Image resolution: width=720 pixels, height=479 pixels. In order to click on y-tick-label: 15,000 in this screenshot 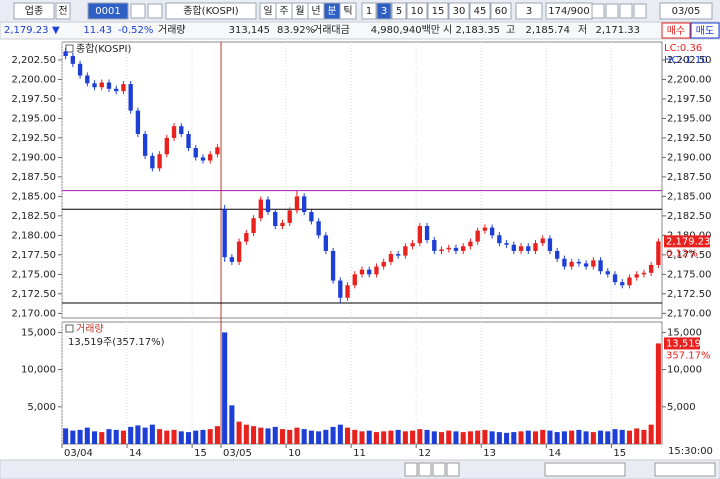, I will do `click(684, 332)`.